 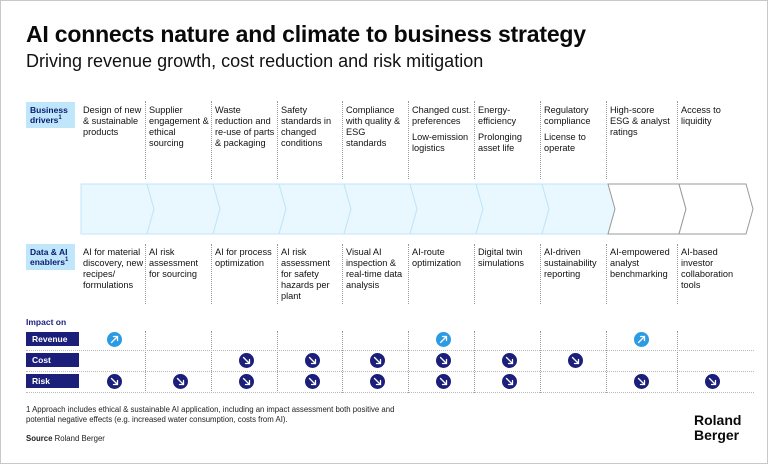 I want to click on source-text: Roland Berger, so click(x=79, y=438).